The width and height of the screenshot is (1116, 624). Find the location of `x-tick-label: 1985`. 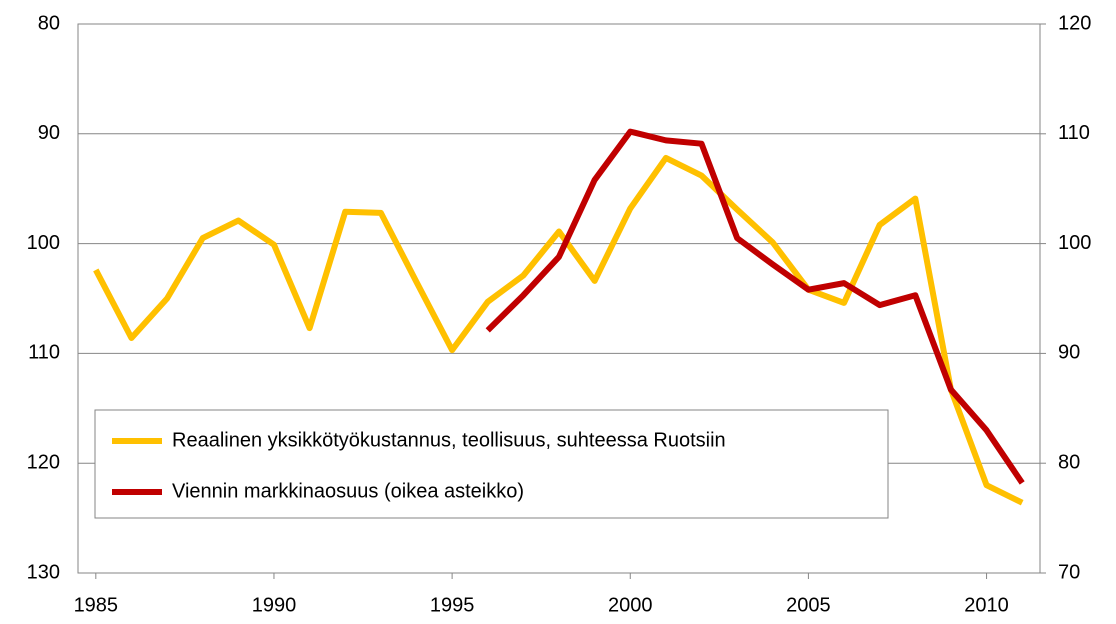

x-tick-label: 1985 is located at coordinates (96, 605).